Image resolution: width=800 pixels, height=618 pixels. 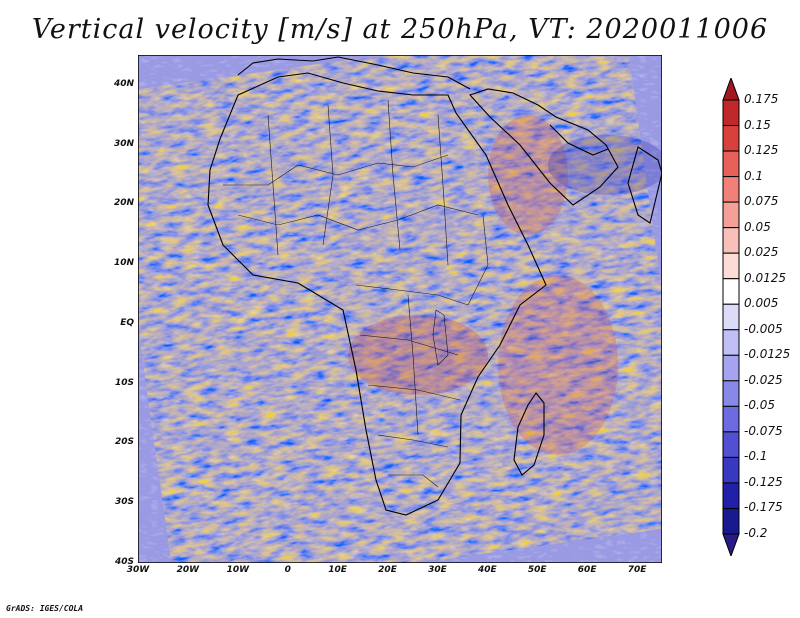 I want to click on lon-tick-label: 30W, so click(x=138, y=570).